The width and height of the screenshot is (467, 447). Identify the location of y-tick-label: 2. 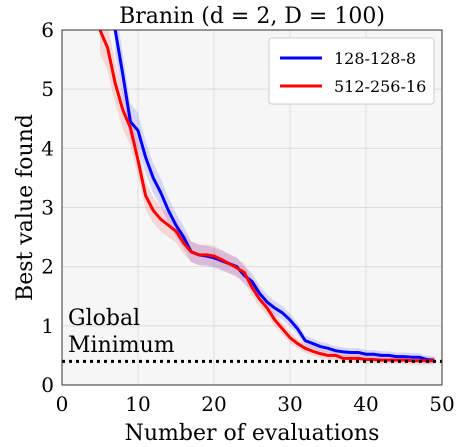
(47, 267).